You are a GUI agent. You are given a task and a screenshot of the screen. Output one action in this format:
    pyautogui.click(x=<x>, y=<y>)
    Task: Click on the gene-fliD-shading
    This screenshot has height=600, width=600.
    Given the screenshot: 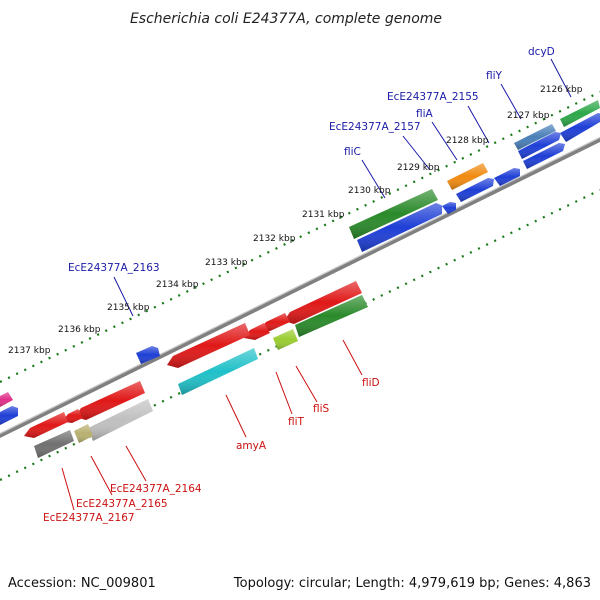 What is the action you would take?
    pyautogui.click(x=323, y=302)
    